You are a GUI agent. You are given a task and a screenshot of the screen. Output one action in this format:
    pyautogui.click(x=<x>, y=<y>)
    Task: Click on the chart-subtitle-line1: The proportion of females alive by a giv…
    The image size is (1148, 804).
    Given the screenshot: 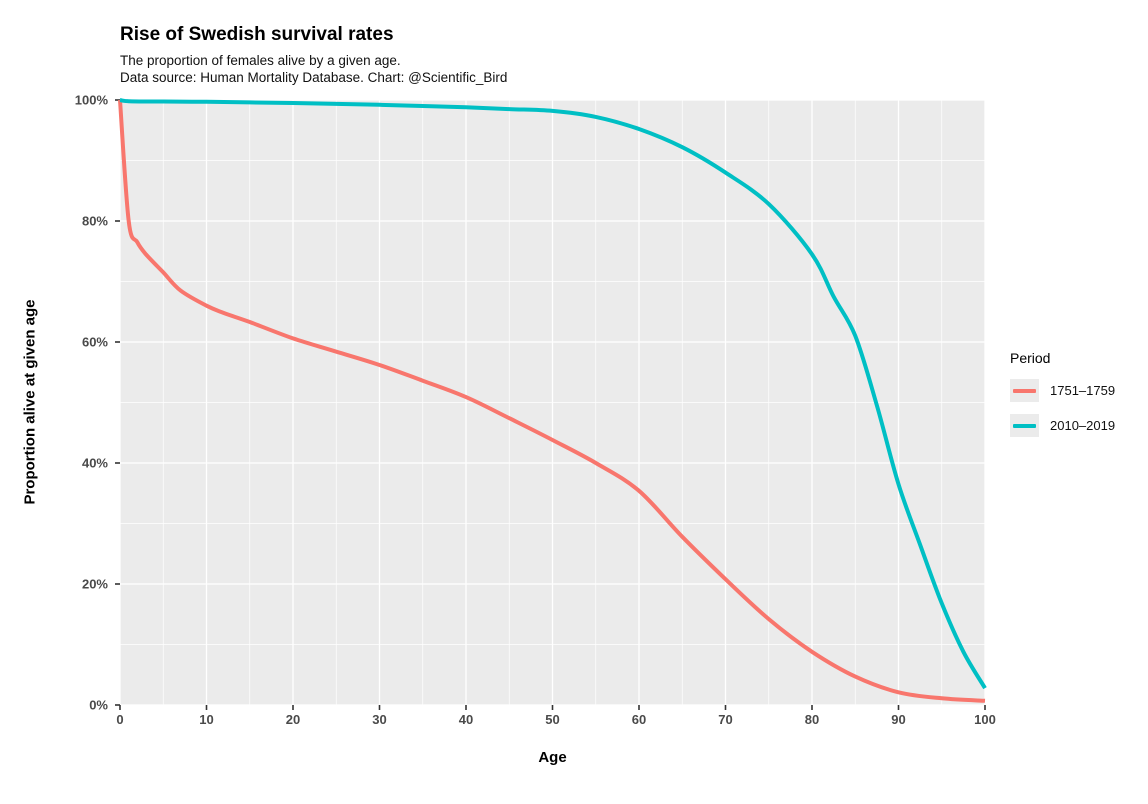 What is the action you would take?
    pyautogui.click(x=260, y=60)
    